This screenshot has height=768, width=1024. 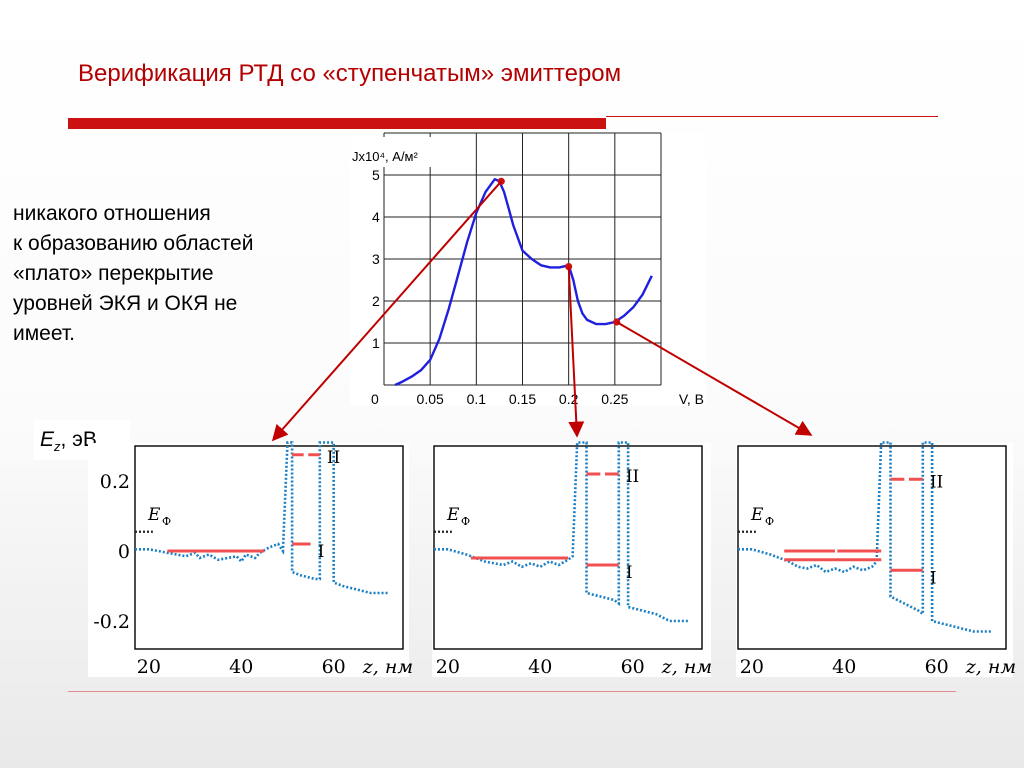 What do you see at coordinates (430, 399) in the screenshot?
I see `iv-x-tick-label: 0.05` at bounding box center [430, 399].